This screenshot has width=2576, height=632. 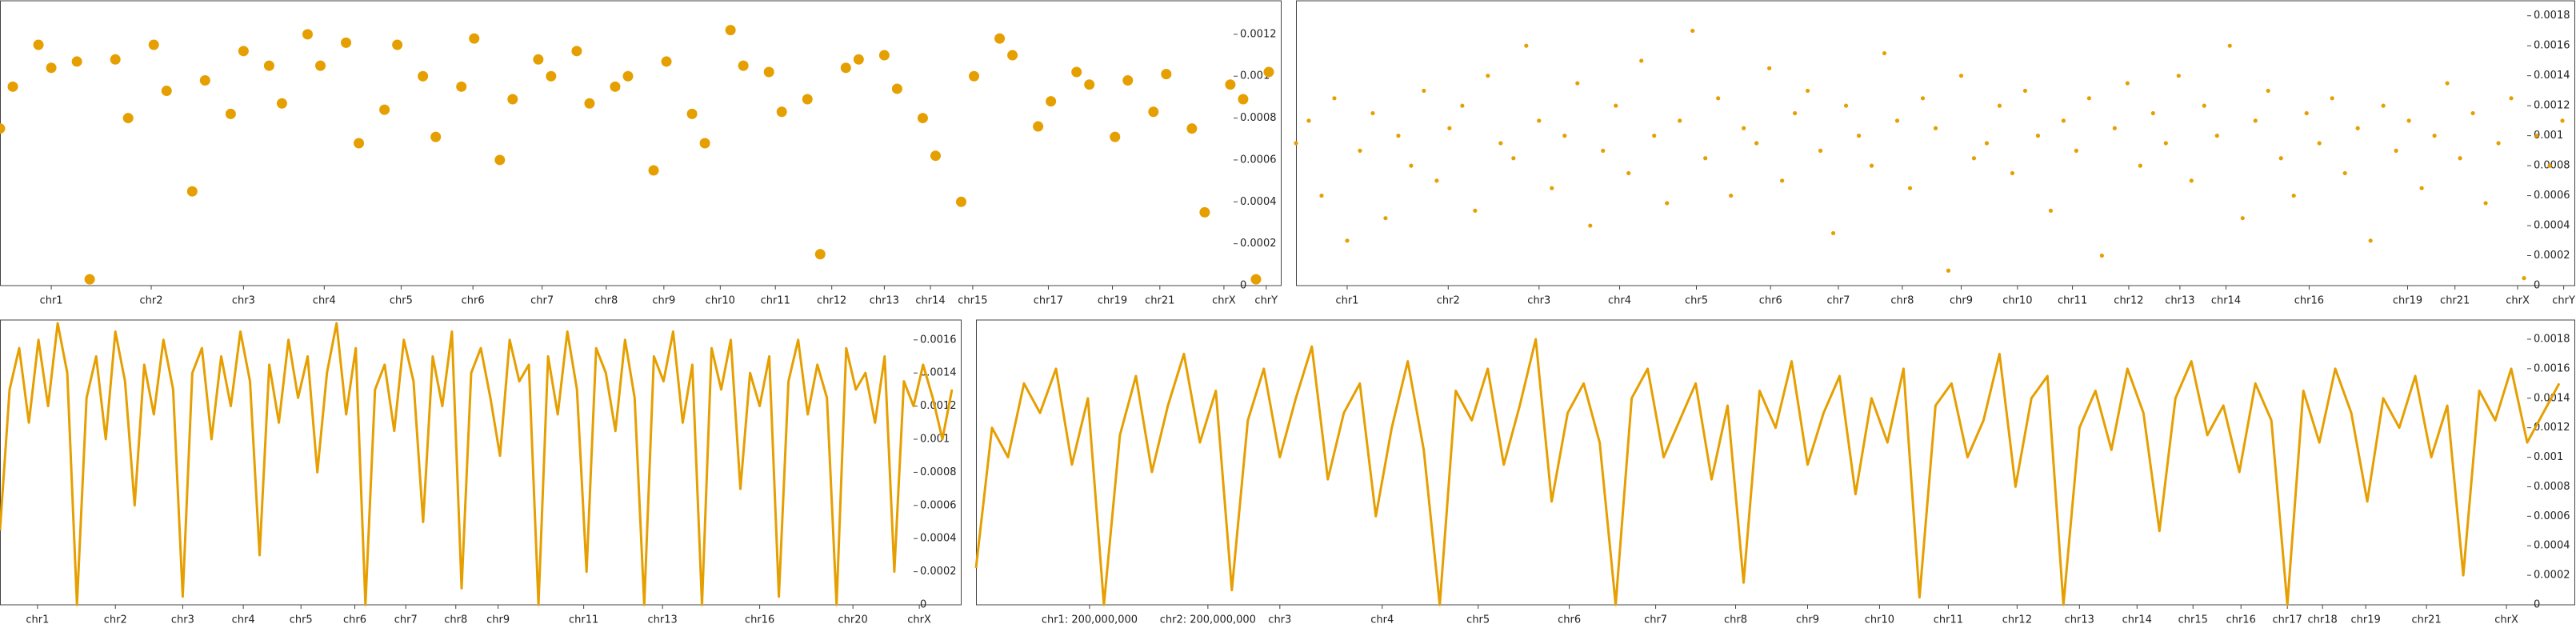 I want to click on x-tick-label: chr7, so click(x=1838, y=301).